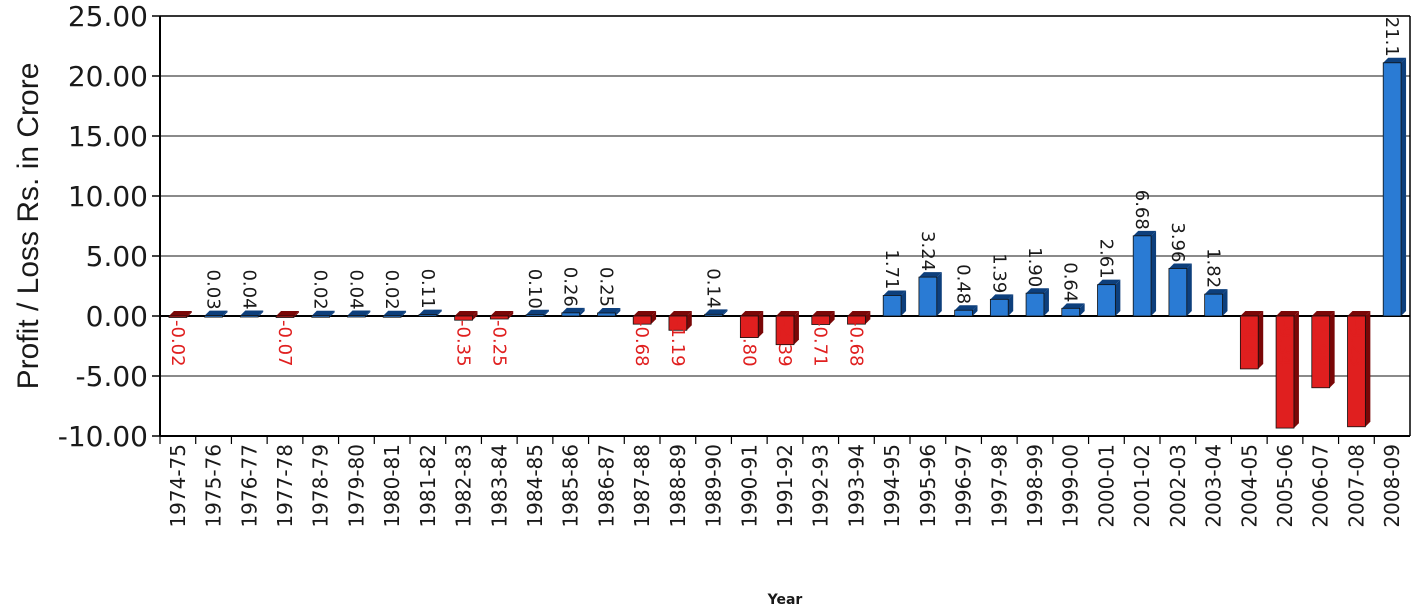 Image resolution: width=1425 pixels, height=609 pixels. What do you see at coordinates (1177, 242) in the screenshot?
I see `data-label: 3.96` at bounding box center [1177, 242].